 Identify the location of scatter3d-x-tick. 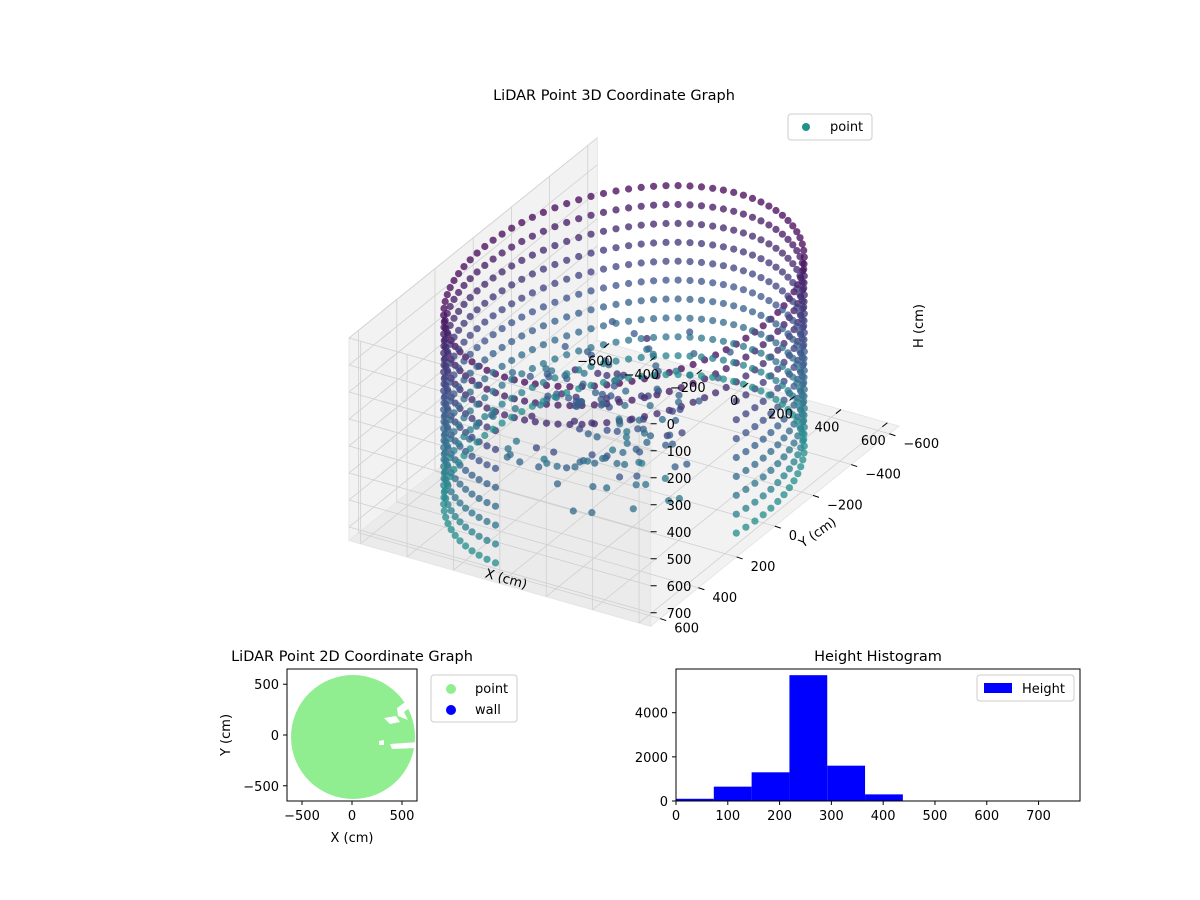
(699, 372).